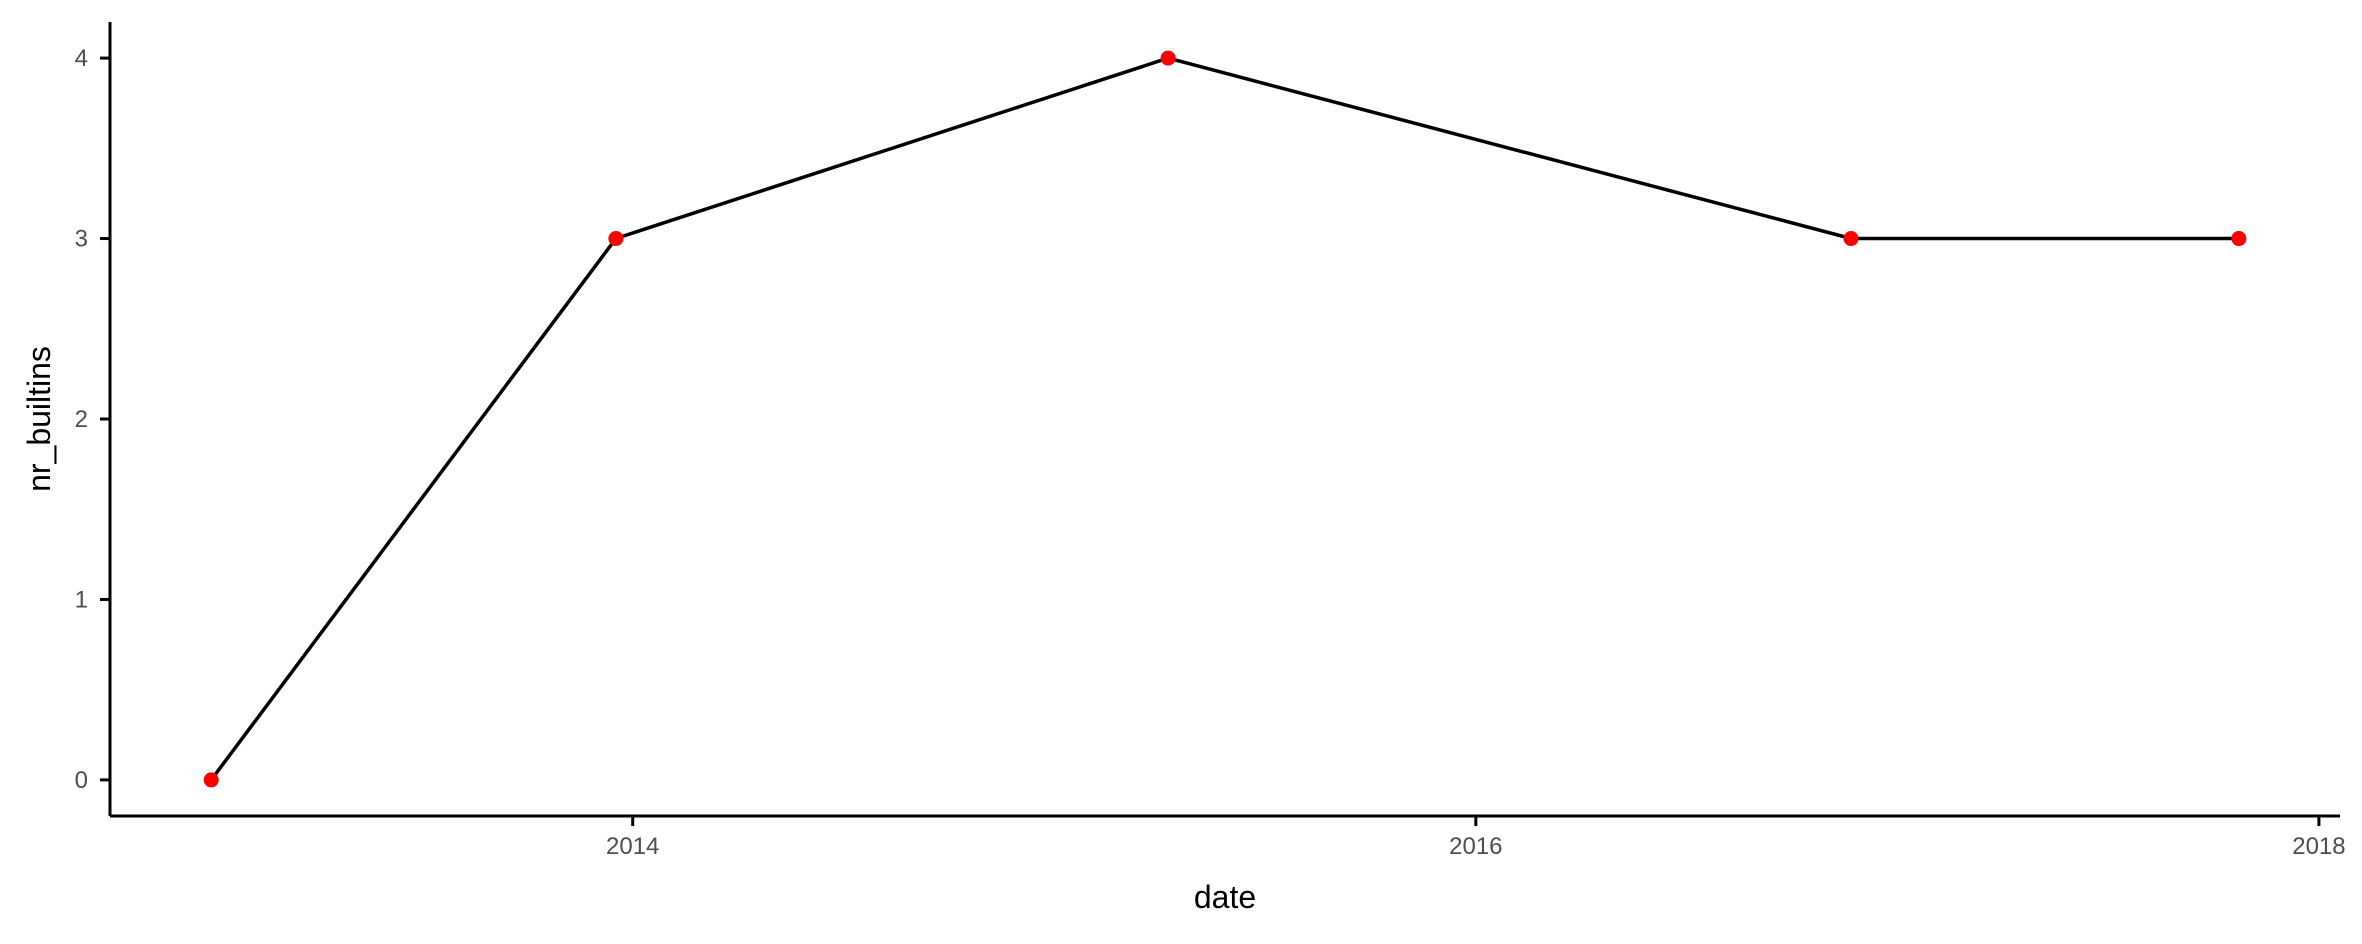 This screenshot has width=2362, height=944. What do you see at coordinates (1475, 846) in the screenshot?
I see `x-tick-label: 2016` at bounding box center [1475, 846].